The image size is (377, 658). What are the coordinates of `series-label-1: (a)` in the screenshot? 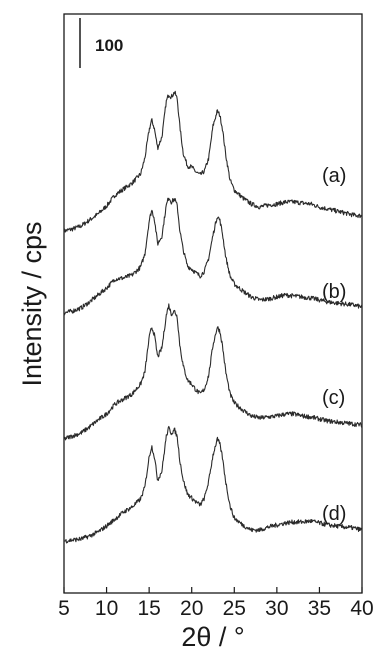 It's located at (334, 176).